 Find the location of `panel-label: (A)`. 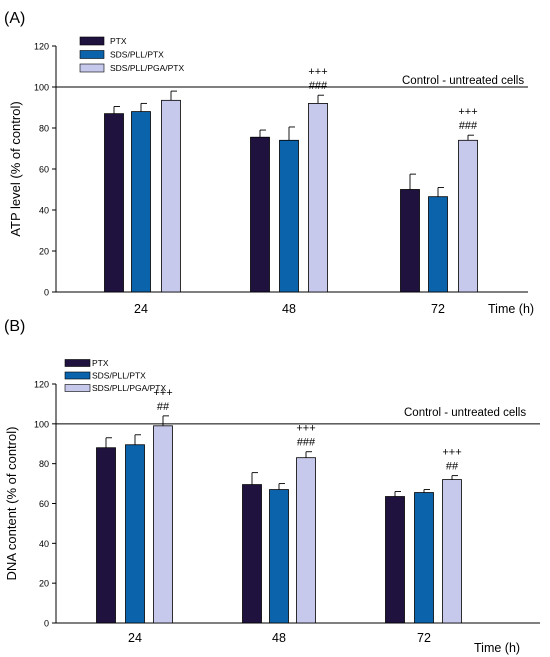

panel-label: (A) is located at coordinates (14, 18).